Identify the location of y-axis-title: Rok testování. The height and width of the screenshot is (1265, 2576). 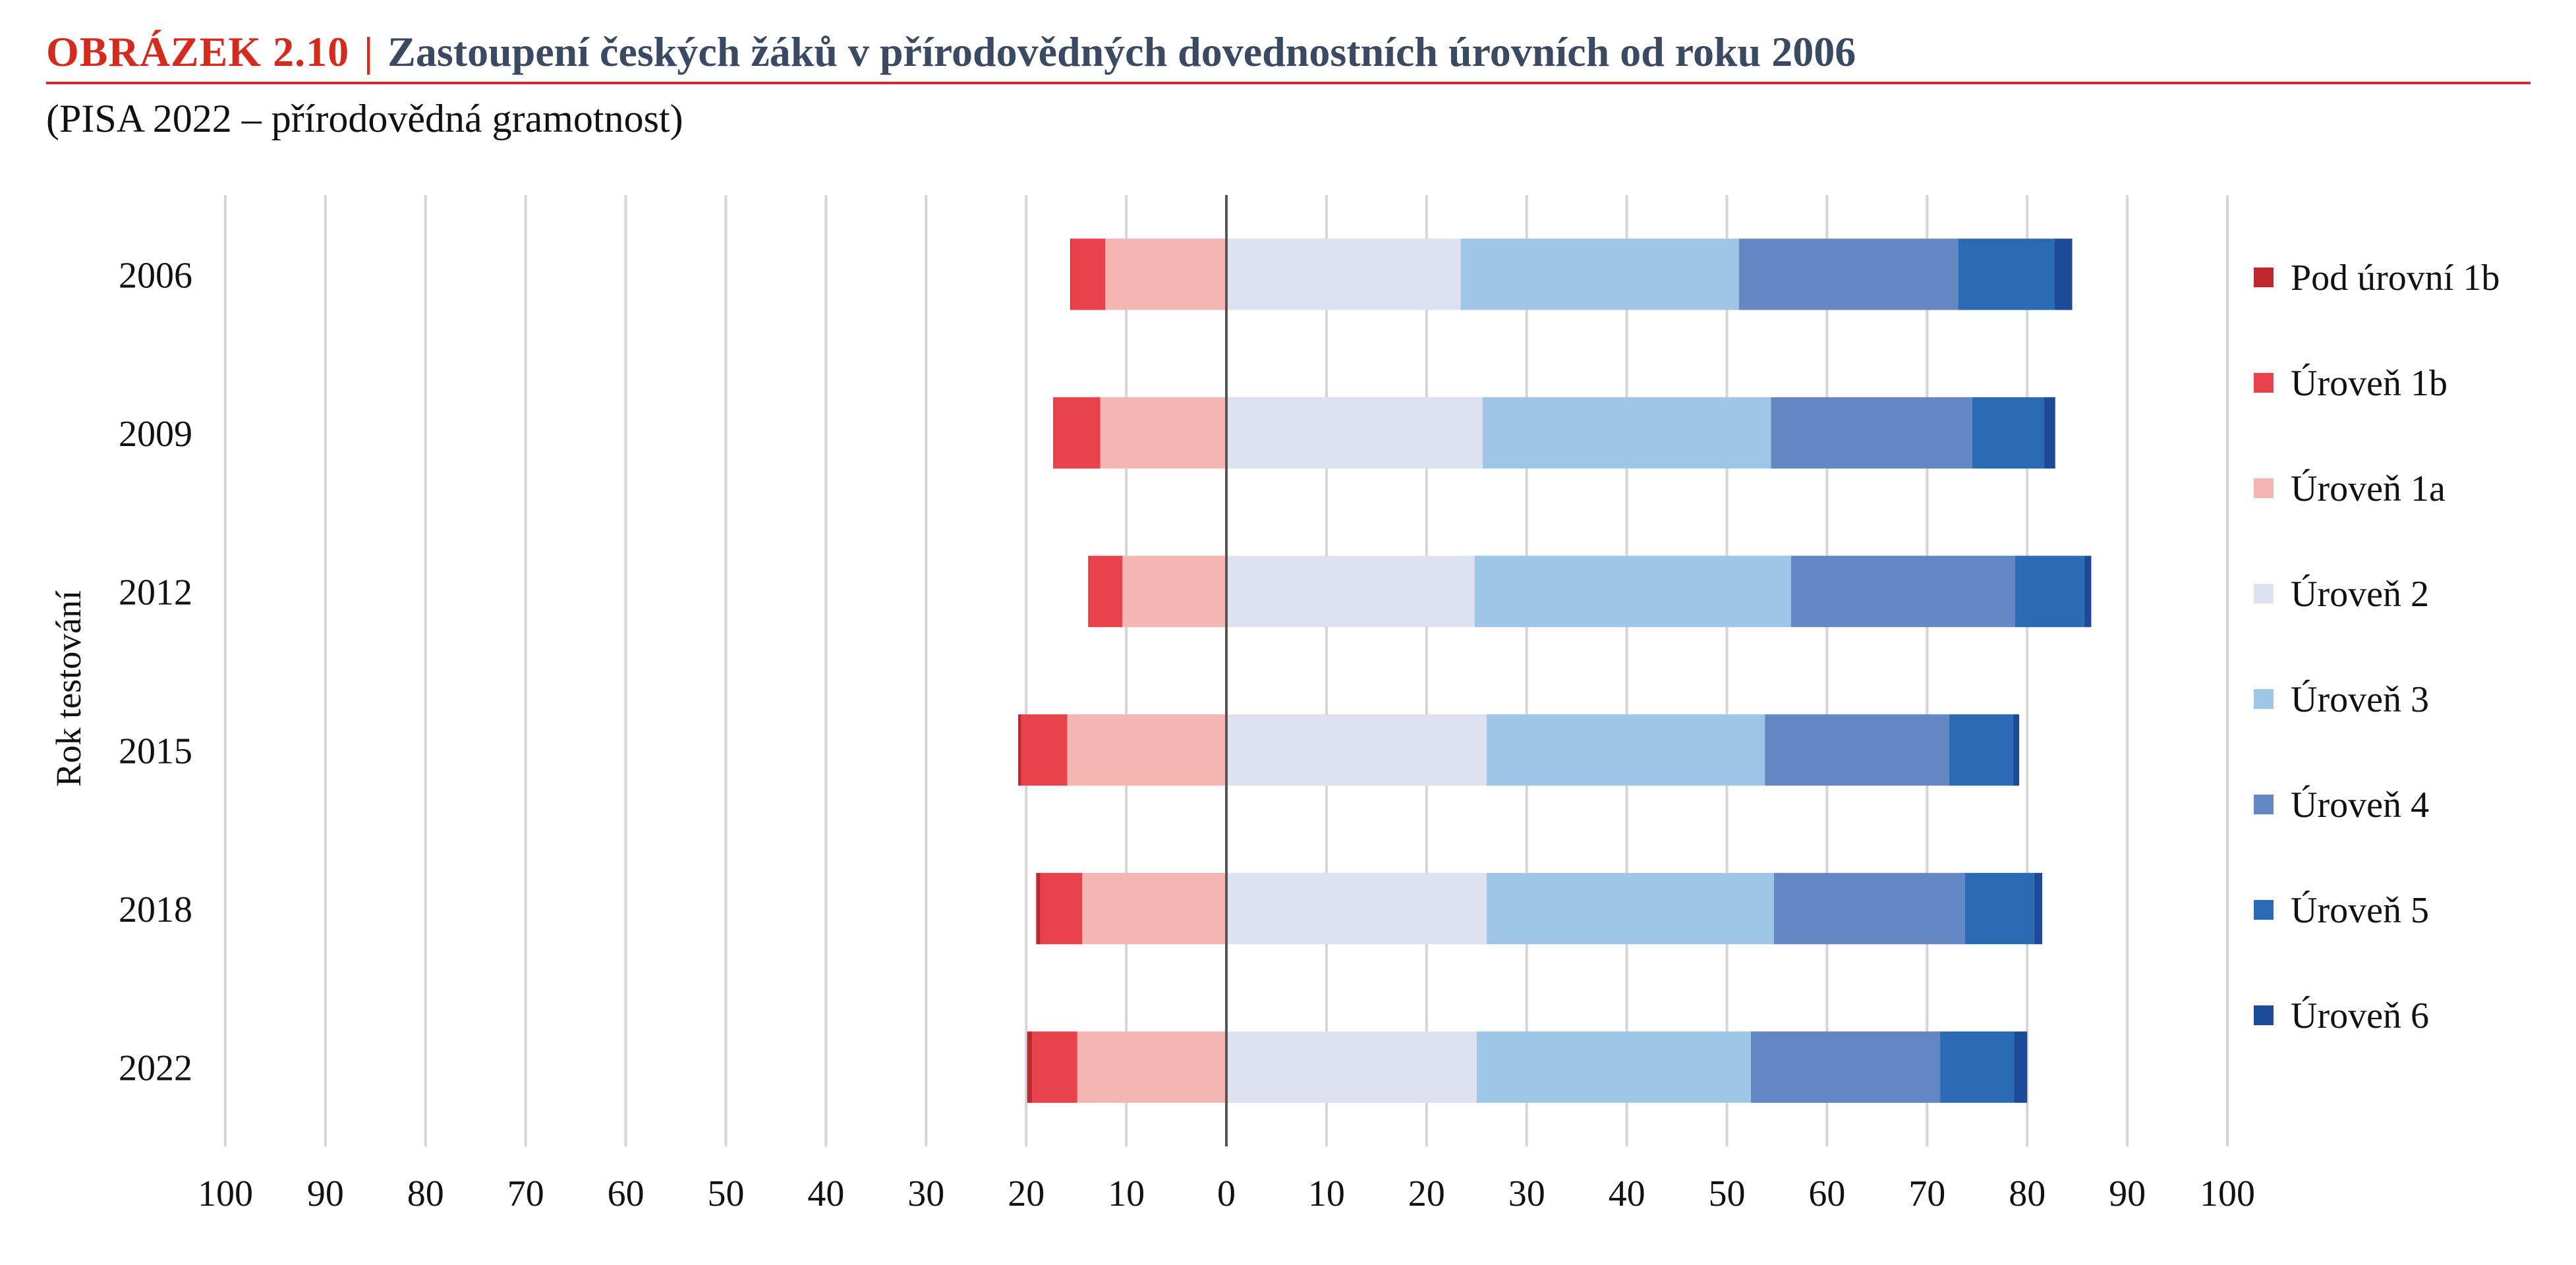
(68, 688).